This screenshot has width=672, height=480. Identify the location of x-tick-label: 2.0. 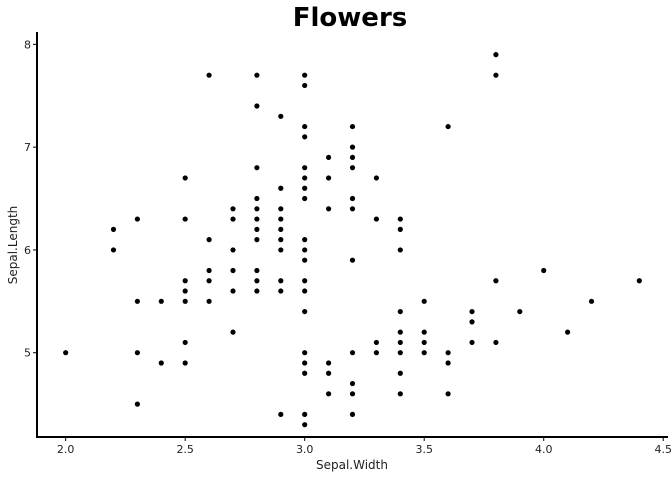
(66, 449).